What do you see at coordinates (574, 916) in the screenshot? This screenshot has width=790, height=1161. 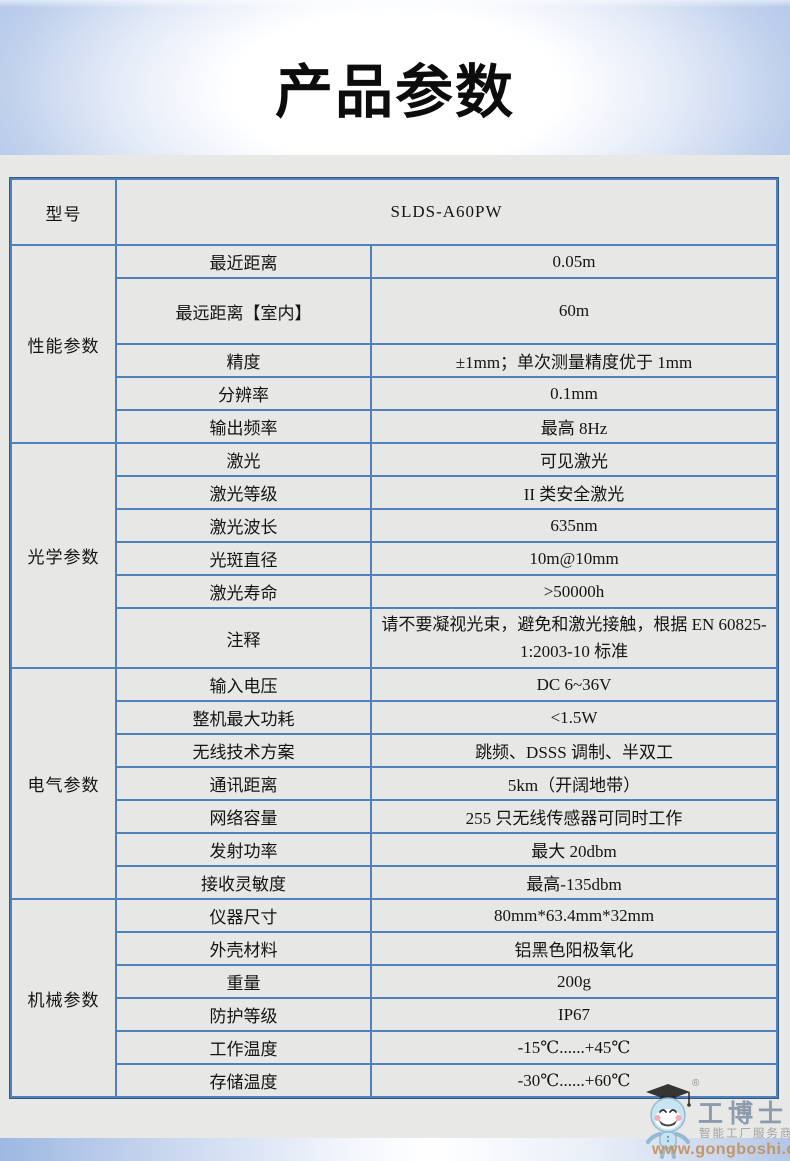 I see `param-value: 80mm*63.4mm*32mm` at bounding box center [574, 916].